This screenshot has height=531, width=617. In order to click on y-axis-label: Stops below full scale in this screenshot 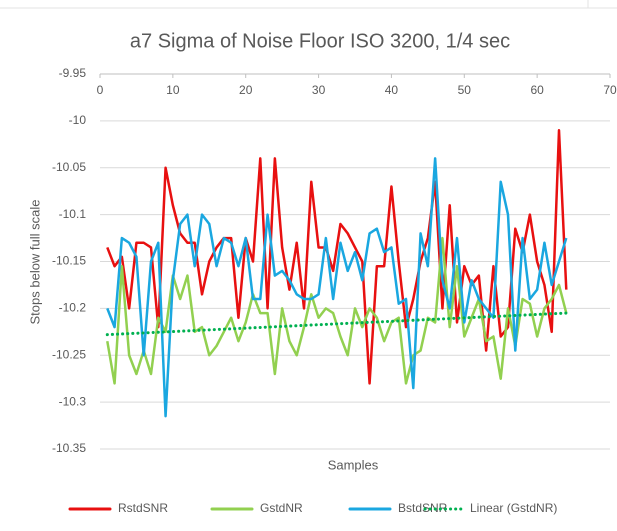, I will do `click(34, 261)`.